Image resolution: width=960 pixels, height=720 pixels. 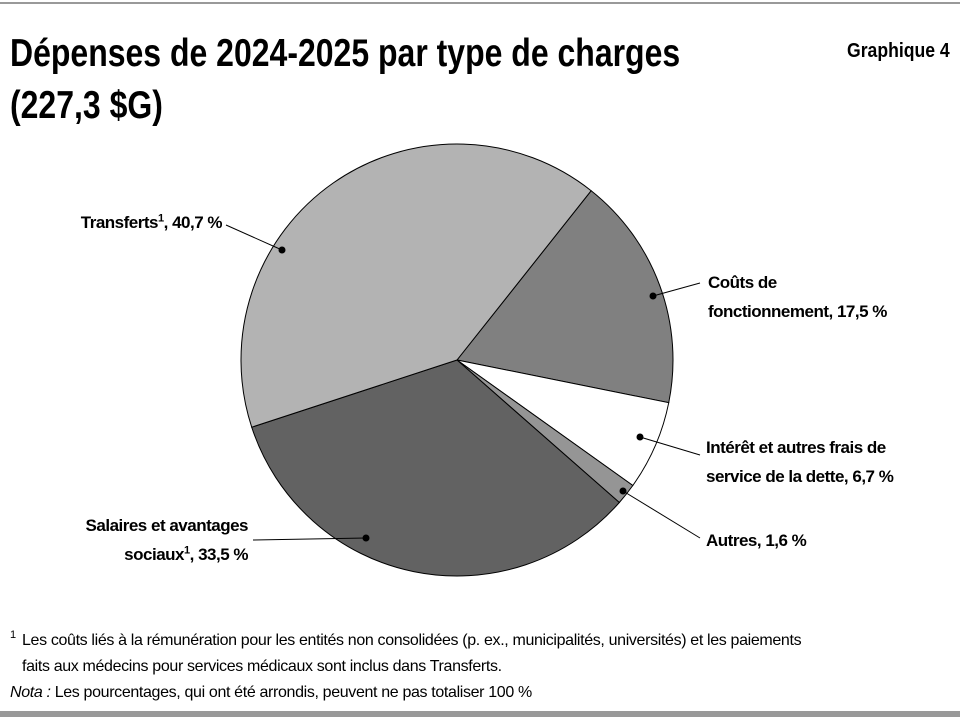 I want to click on nota-label: Nota :, so click(x=30, y=692).